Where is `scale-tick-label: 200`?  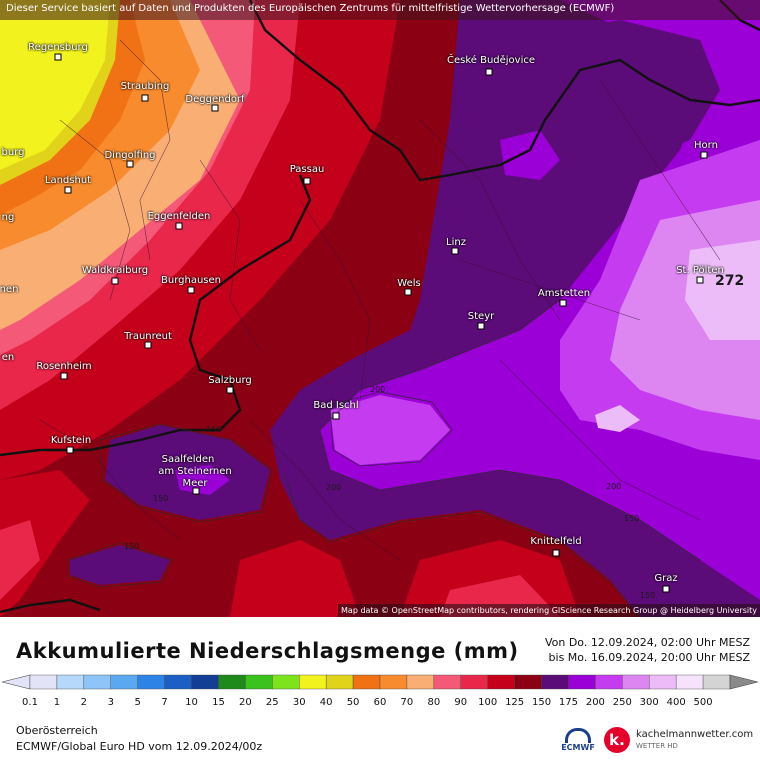 scale-tick-label: 200 is located at coordinates (595, 702).